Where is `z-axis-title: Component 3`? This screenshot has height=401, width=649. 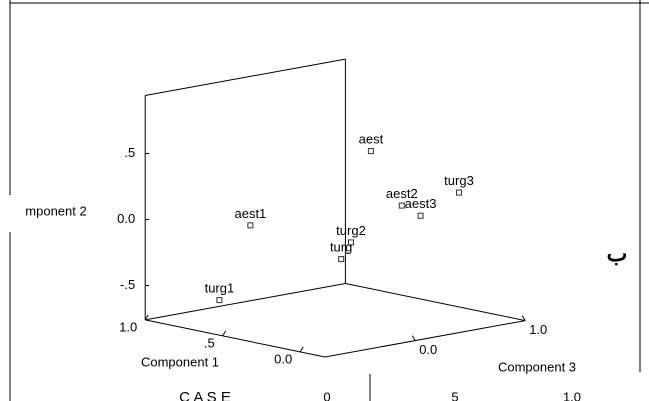 z-axis-title: Component 3 is located at coordinates (537, 366).